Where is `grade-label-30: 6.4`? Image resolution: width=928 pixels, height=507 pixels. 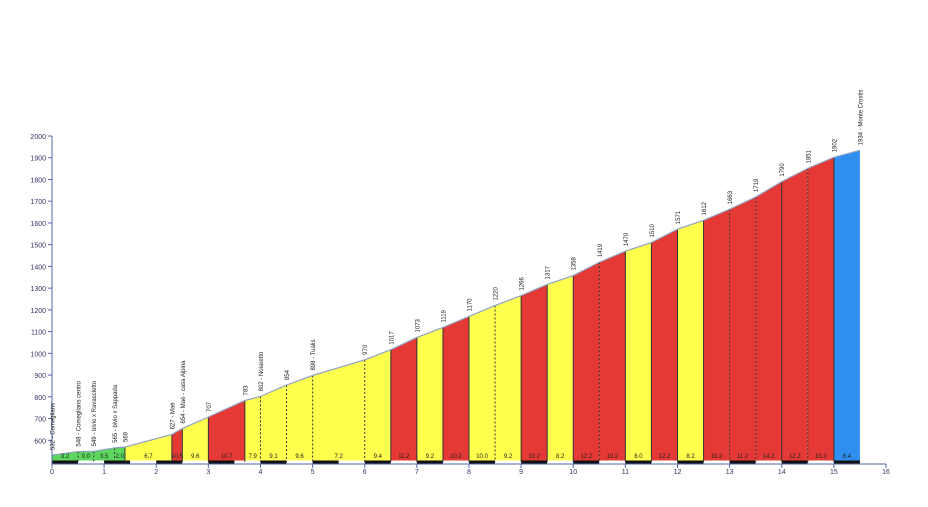 grade-label-30: 6.4 is located at coordinates (847, 457).